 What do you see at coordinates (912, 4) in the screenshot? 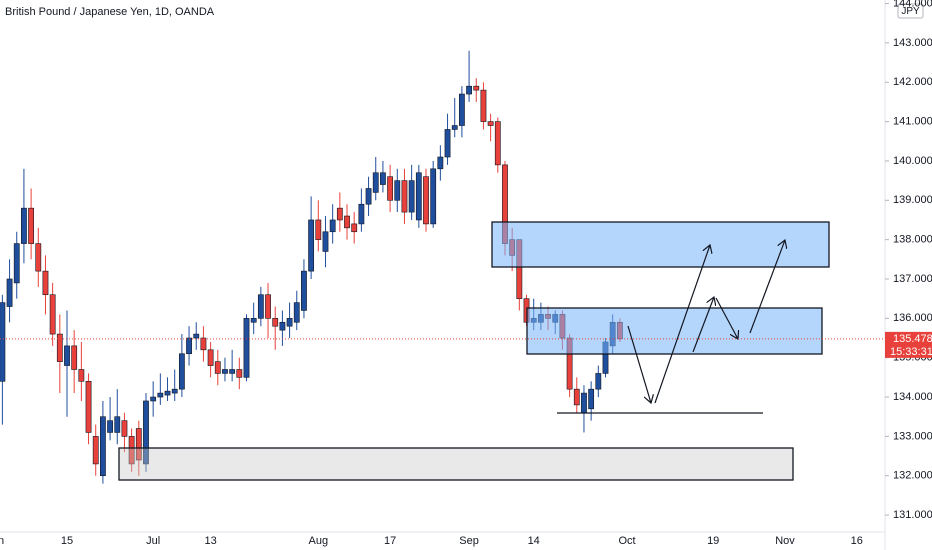
I see `y-tick-label: 144.000` at bounding box center [912, 4].